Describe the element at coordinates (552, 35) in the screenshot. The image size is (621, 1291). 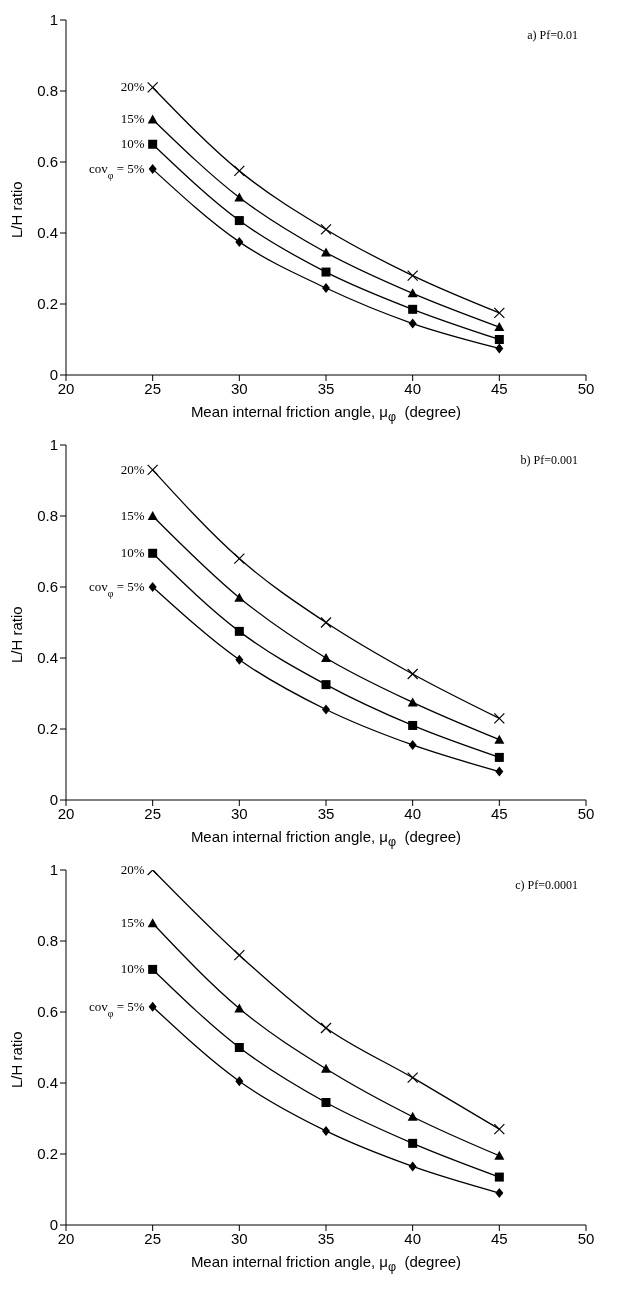
I see `annotation: a) Pf=0.01` at that location.